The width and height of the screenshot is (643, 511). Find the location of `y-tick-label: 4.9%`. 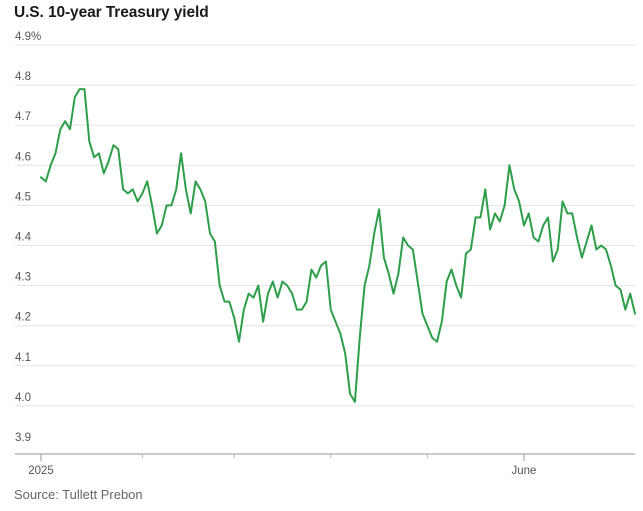

y-tick-label: 4.9% is located at coordinates (28, 37).